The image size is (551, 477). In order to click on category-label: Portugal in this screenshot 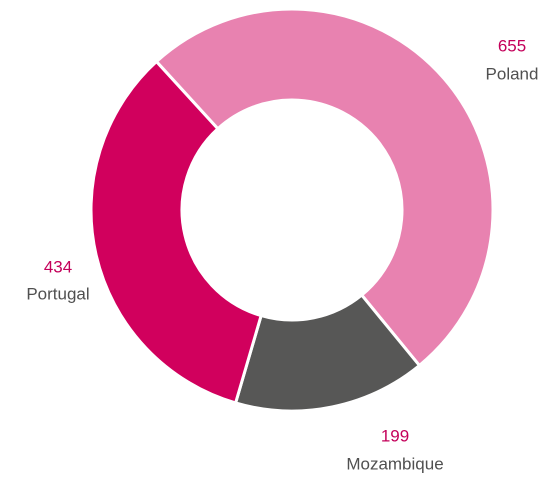, I will do `click(57, 293)`.